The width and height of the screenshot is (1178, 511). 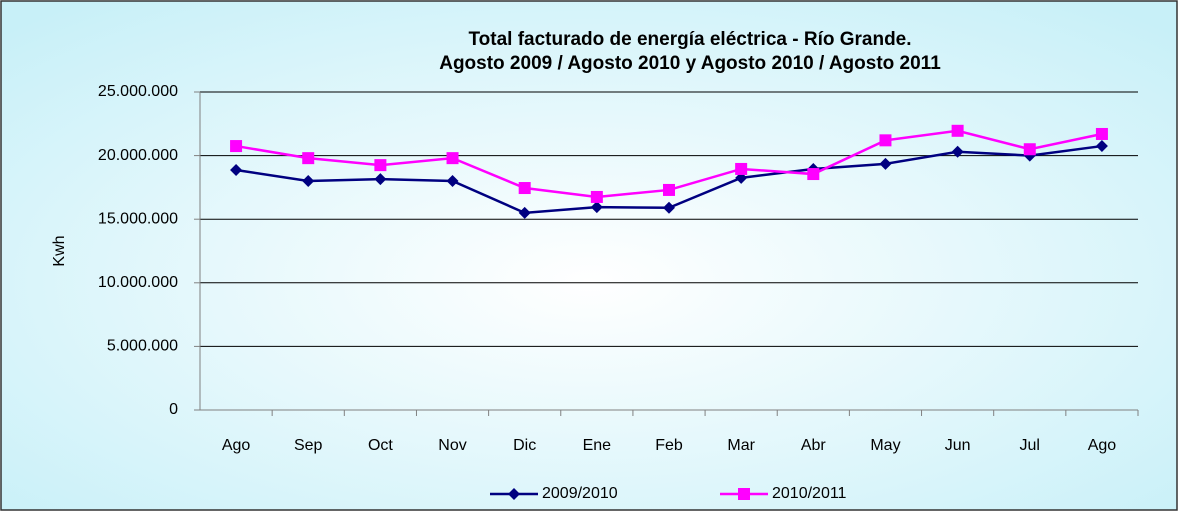 What do you see at coordinates (308, 445) in the screenshot?
I see `x-tick-label: Sep` at bounding box center [308, 445].